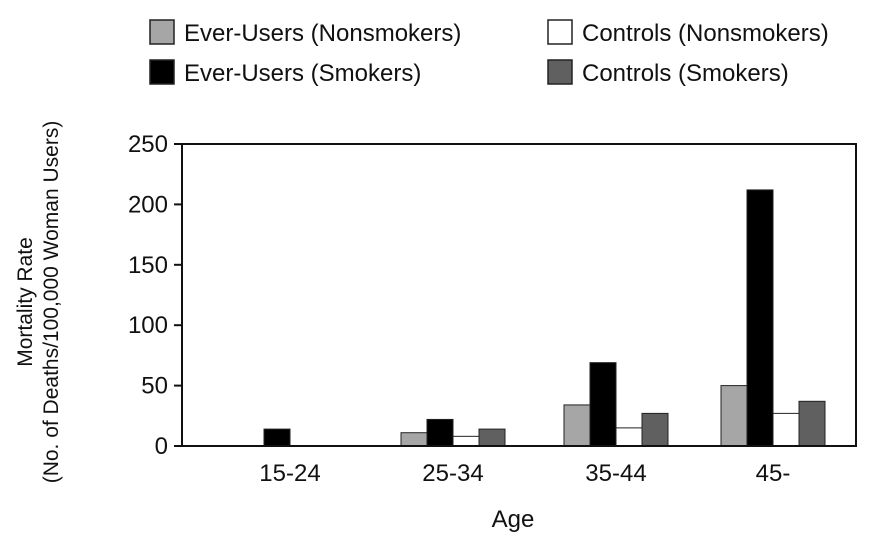 The image size is (883, 533). Describe the element at coordinates (161, 446) in the screenshot. I see `y-tick-label: 0` at that location.